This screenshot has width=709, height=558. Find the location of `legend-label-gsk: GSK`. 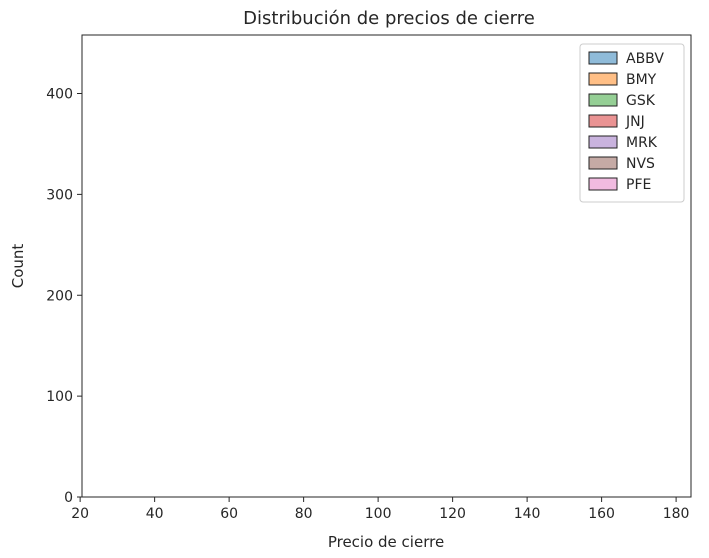

legend-label-gsk: GSK is located at coordinates (641, 101).